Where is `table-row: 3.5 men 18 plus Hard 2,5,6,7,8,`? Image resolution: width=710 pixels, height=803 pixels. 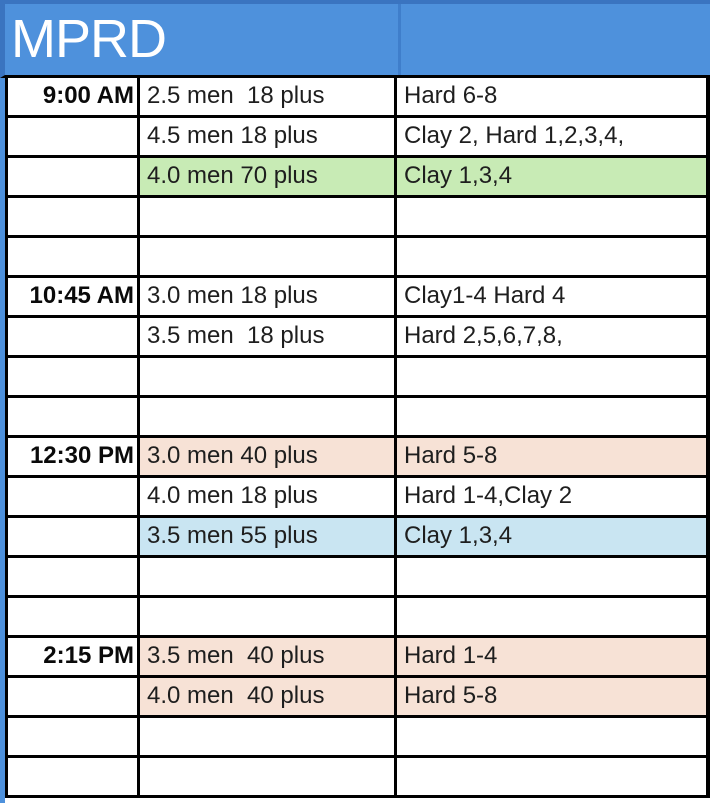 table-row: 3.5 men 18 plus Hard 2,5,6,7,8, is located at coordinates (359, 338).